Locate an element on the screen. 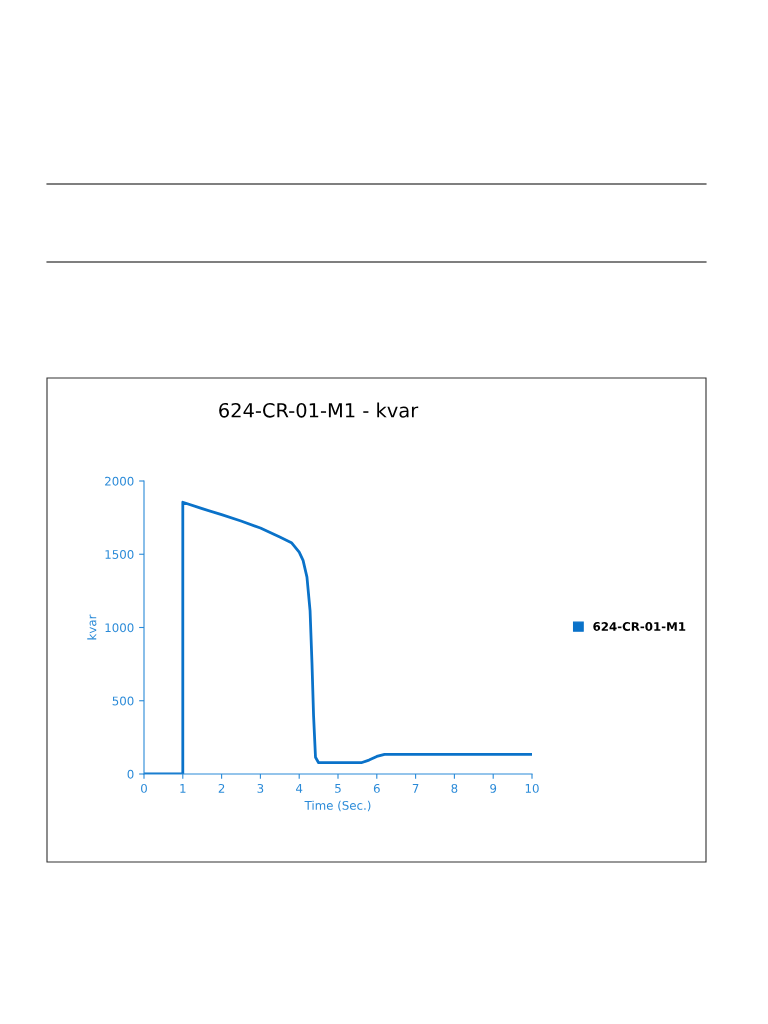 The width and height of the screenshot is (768, 1024). x-tick-label: 4 is located at coordinates (299, 788).